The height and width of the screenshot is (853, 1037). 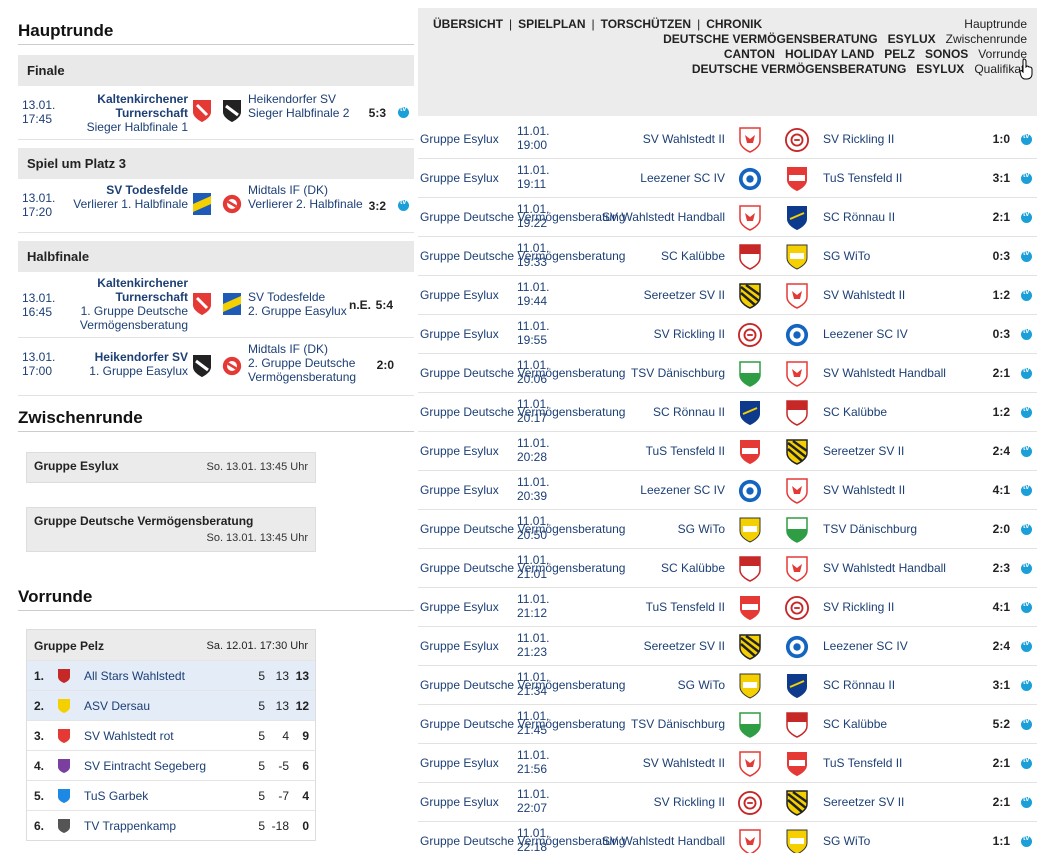 I want to click on away-team: Heikendorfer SV Sieger Halbfinale 2, so click(x=299, y=106).